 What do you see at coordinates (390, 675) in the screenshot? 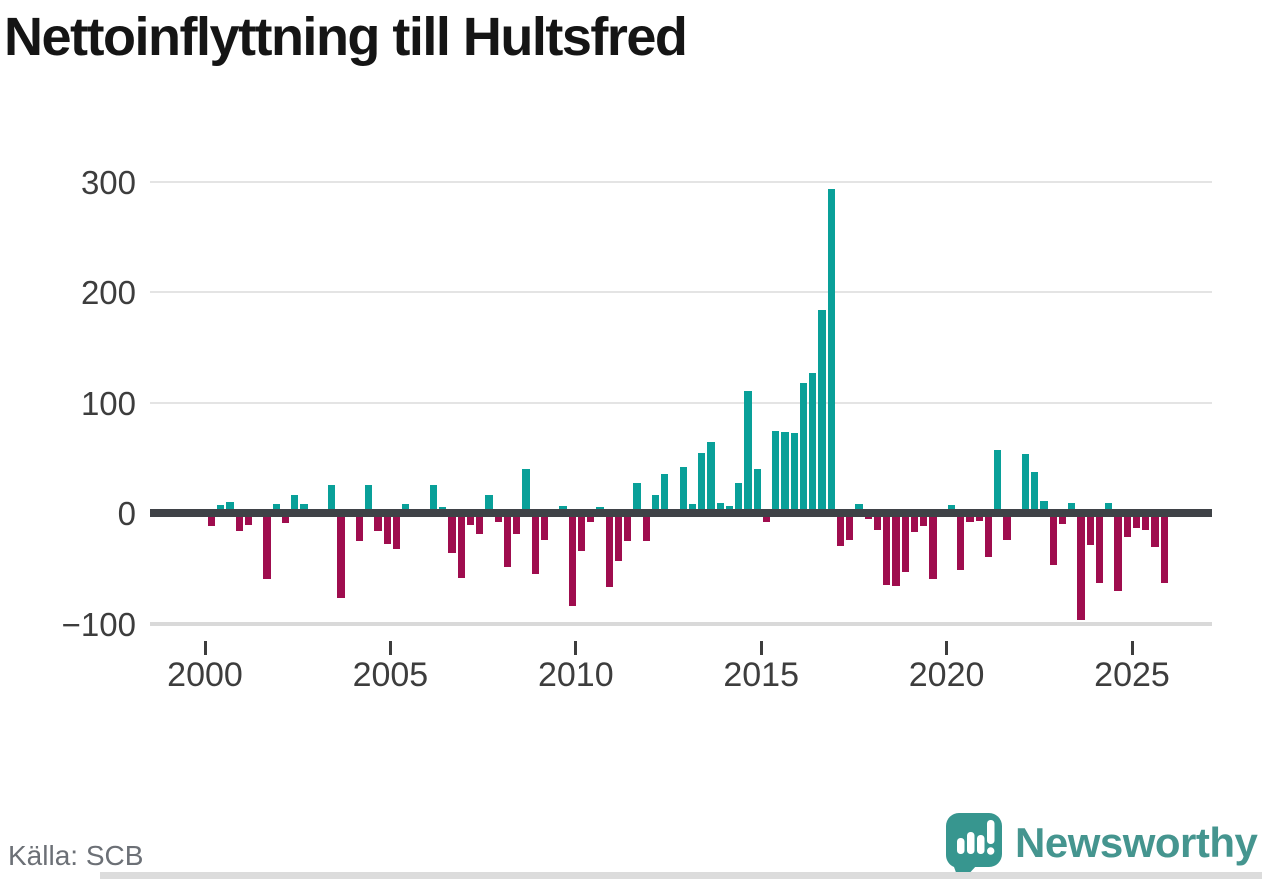
I see `x-axis-label: 2005` at bounding box center [390, 675].